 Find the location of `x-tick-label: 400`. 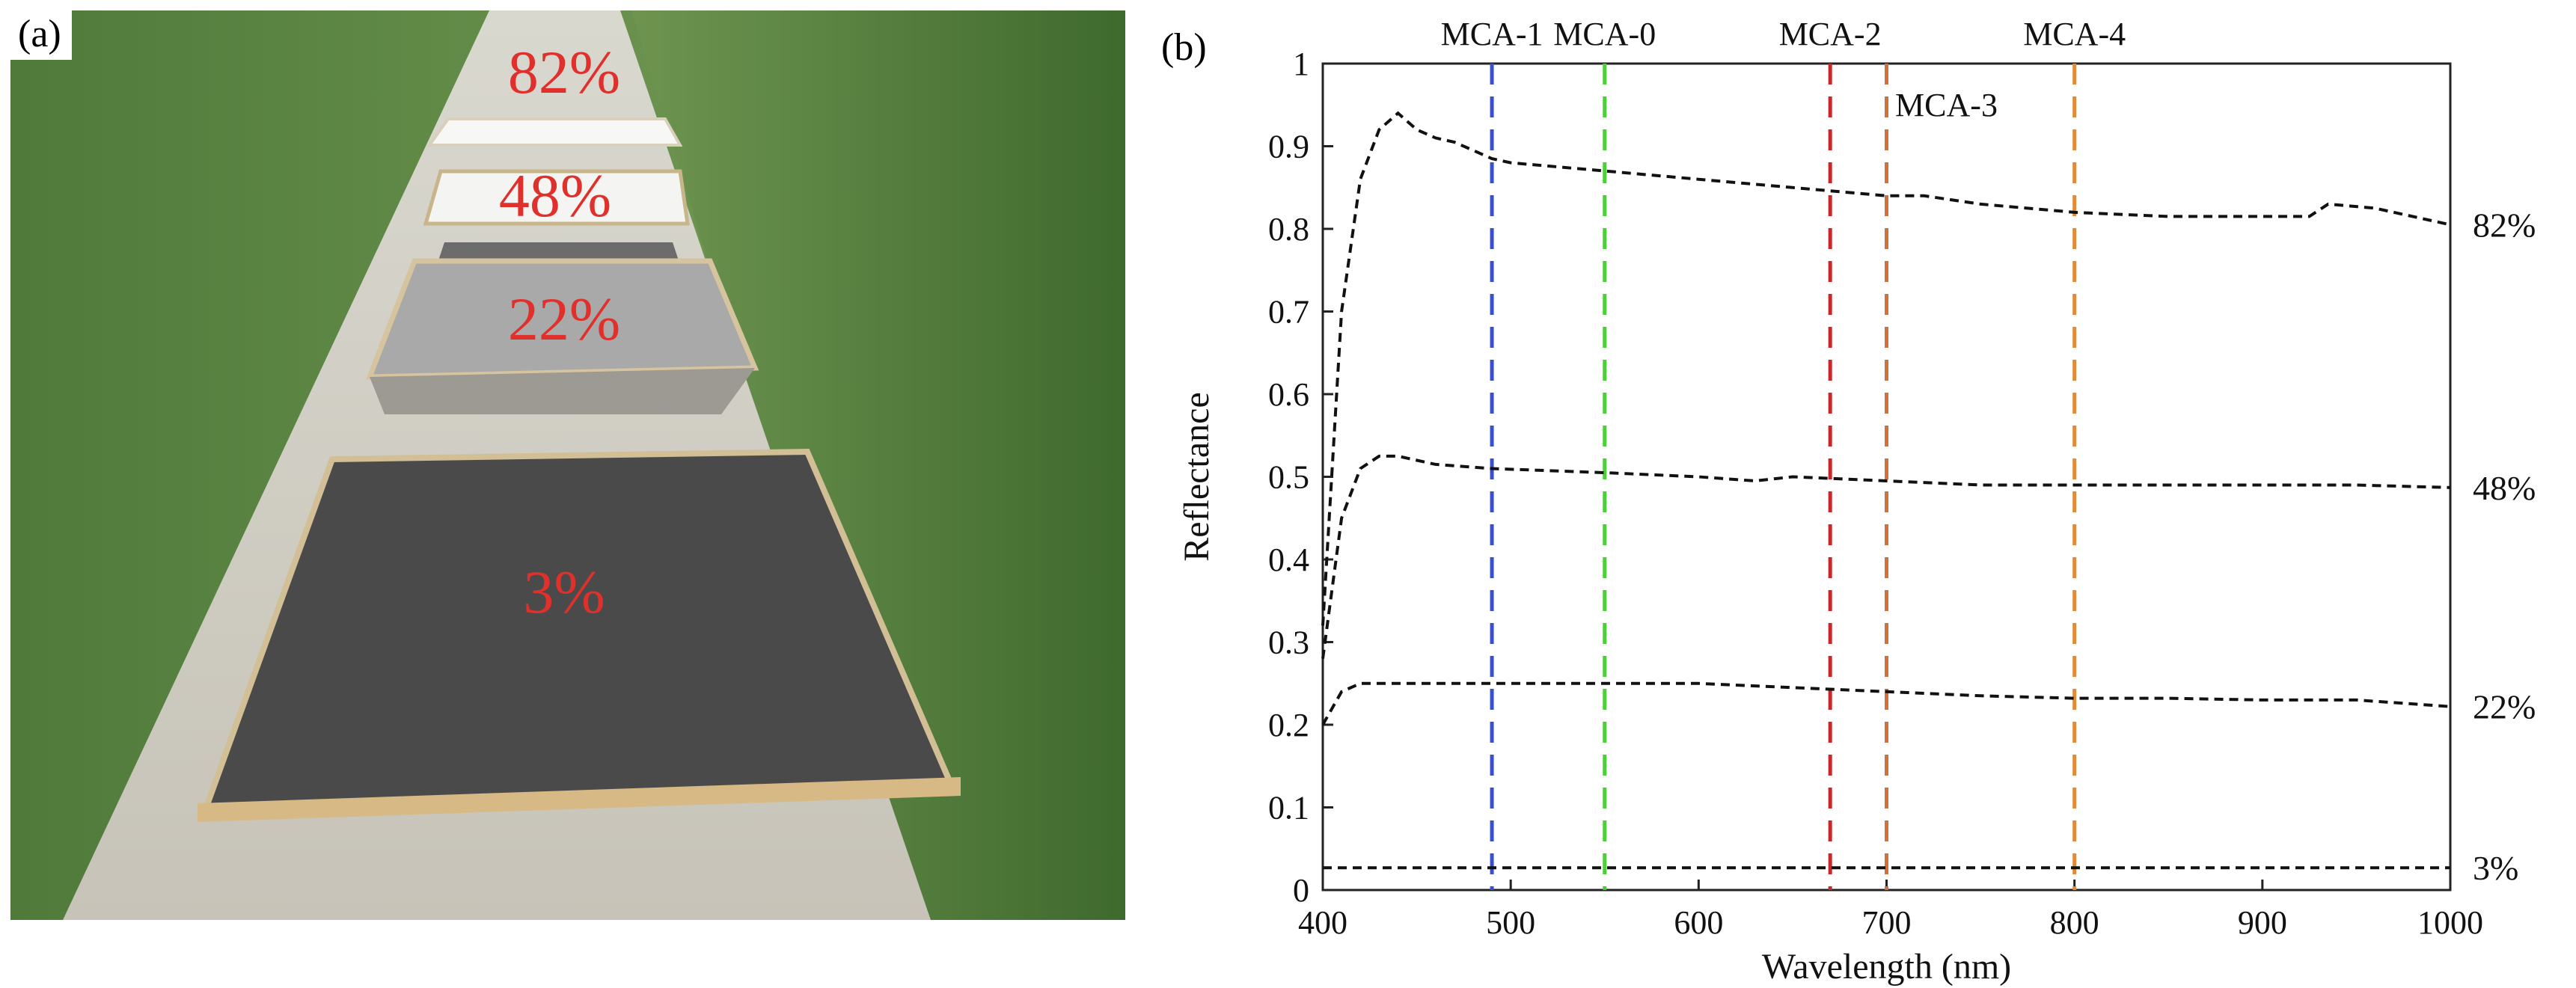

x-tick-label: 400 is located at coordinates (1322, 923).